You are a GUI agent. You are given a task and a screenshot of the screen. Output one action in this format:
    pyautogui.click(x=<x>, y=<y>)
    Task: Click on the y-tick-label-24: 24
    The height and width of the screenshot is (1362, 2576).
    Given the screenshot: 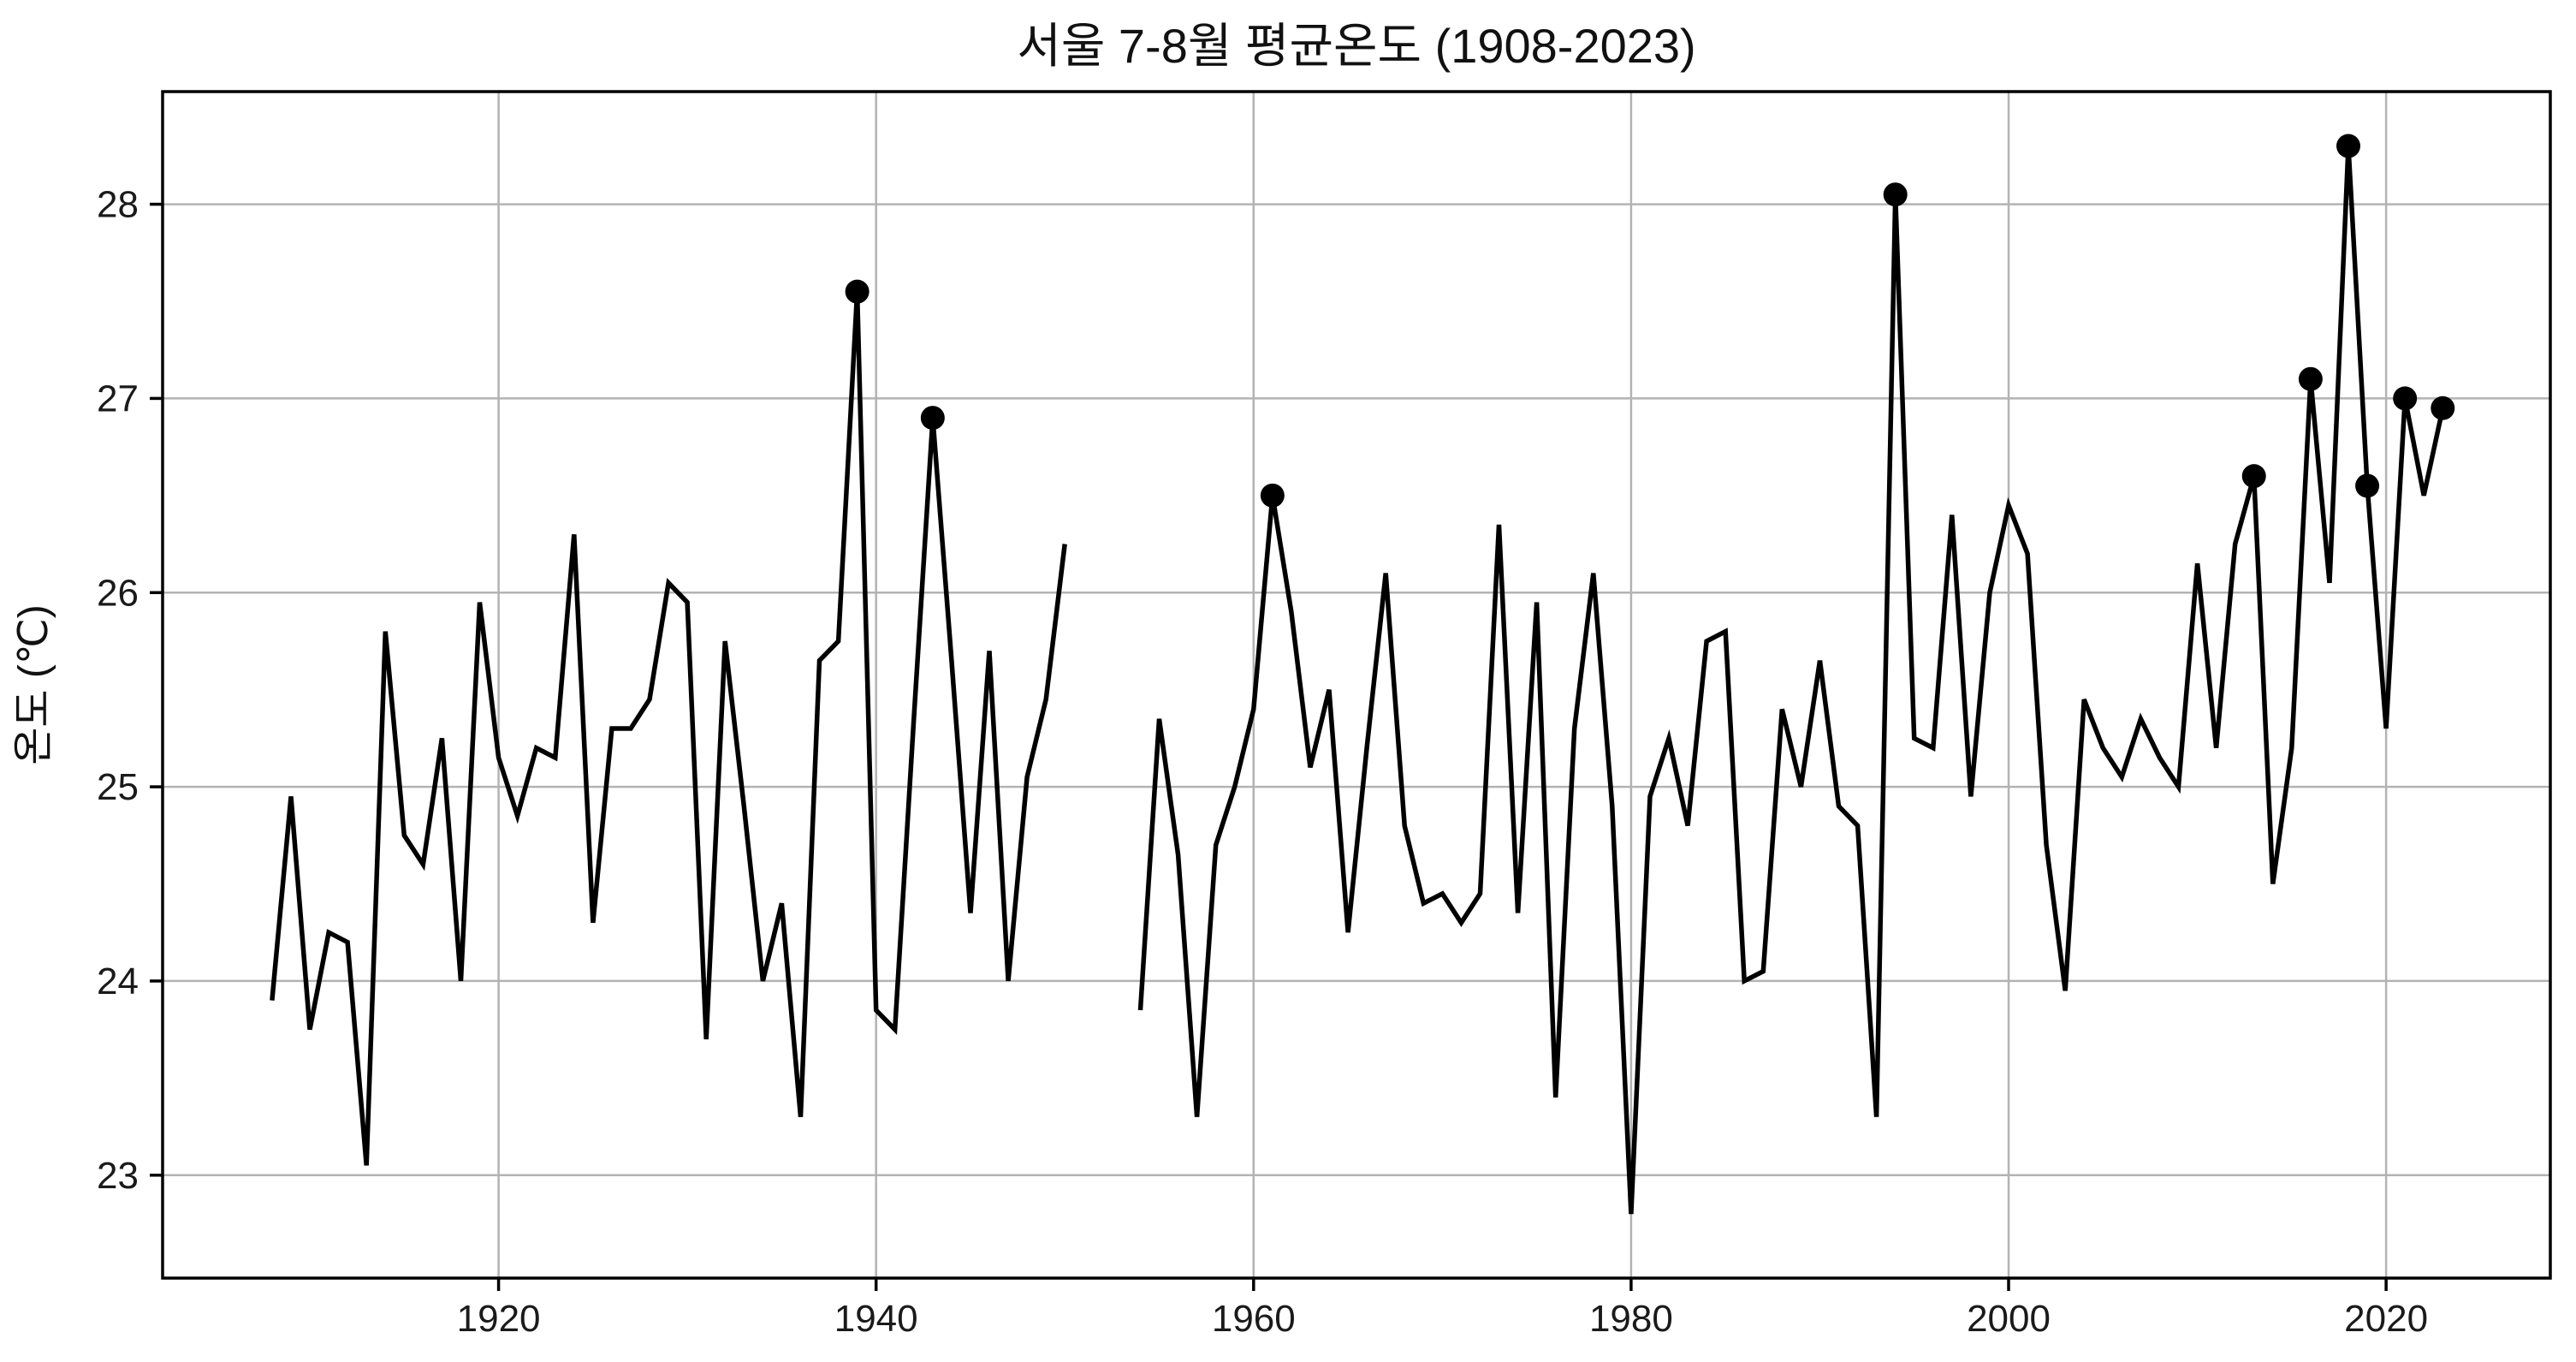 What is the action you would take?
    pyautogui.click(x=118, y=982)
    